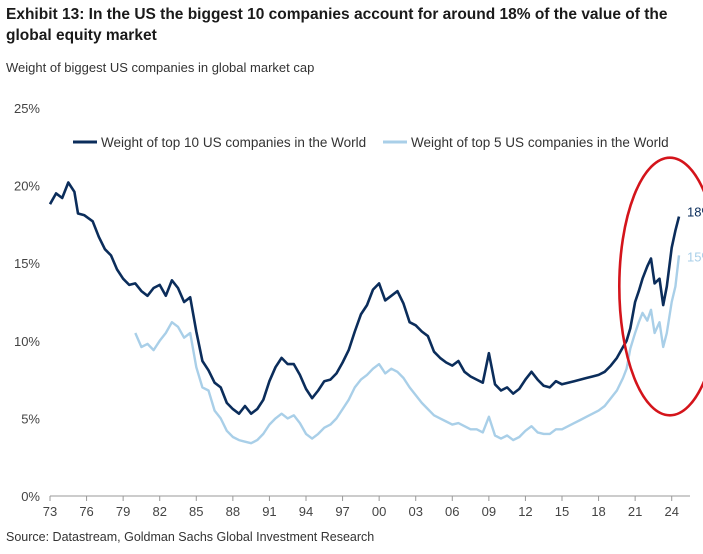 The height and width of the screenshot is (554, 703). What do you see at coordinates (598, 511) in the screenshot?
I see `x-tick-label: 18` at bounding box center [598, 511].